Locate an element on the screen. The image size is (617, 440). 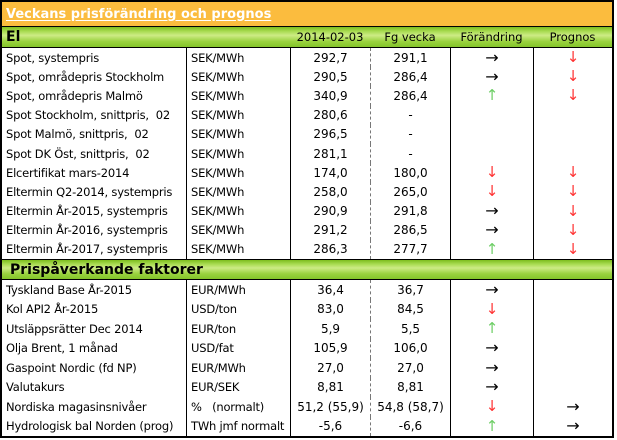
section-title: El is located at coordinates (13, 37).